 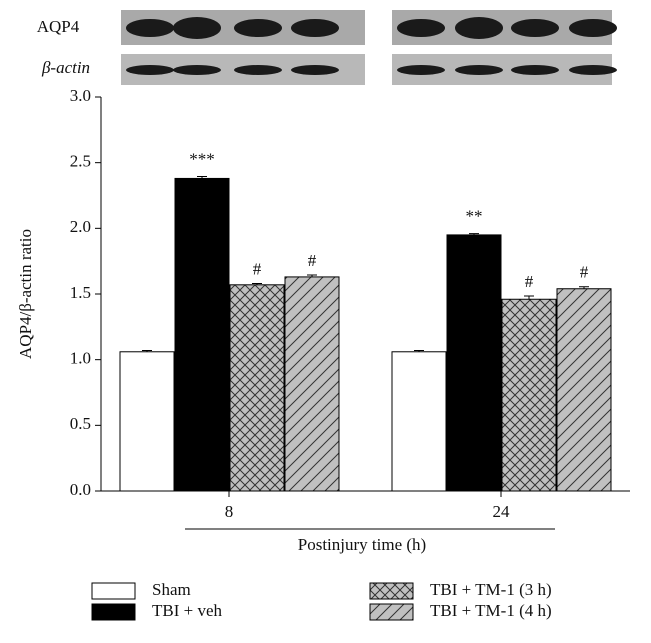 I want to click on y-tick-label: 3.0, so click(x=80, y=95).